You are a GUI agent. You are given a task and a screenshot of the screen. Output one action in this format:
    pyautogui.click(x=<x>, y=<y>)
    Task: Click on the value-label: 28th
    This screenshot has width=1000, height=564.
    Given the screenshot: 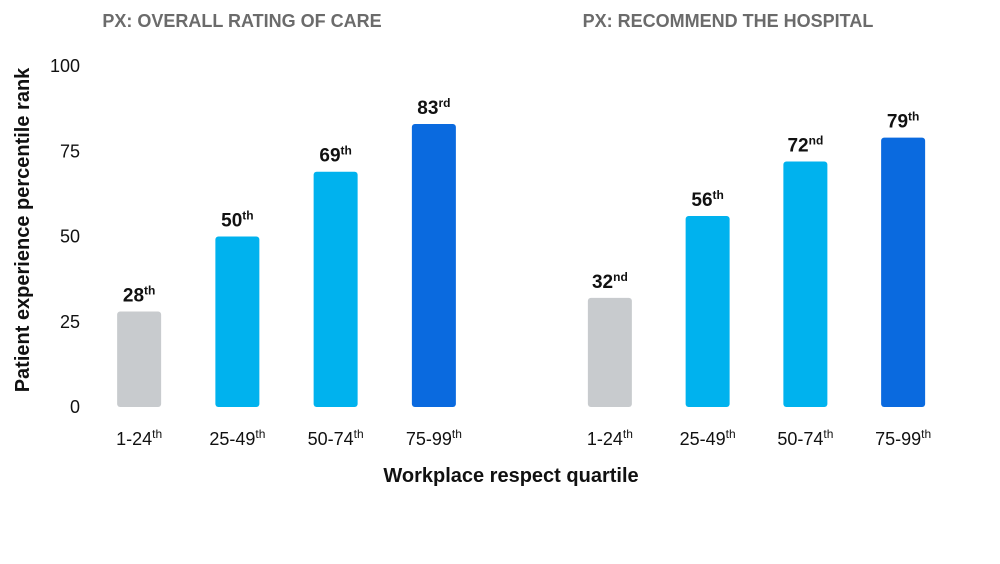 What is the action you would take?
    pyautogui.click(x=139, y=295)
    